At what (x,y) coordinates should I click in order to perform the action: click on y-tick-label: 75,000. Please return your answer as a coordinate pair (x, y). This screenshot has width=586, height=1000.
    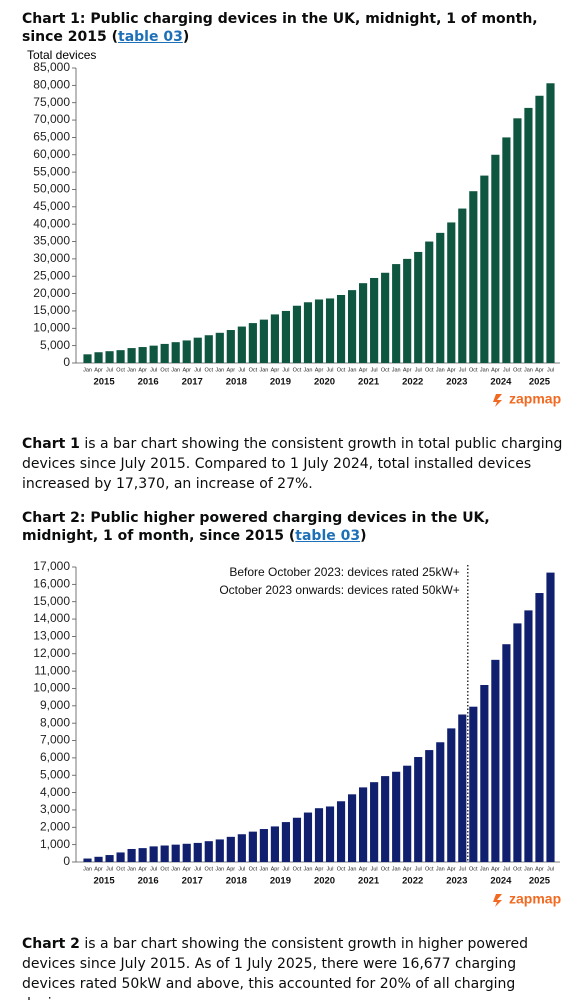
    Looking at the image, I should click on (51, 102).